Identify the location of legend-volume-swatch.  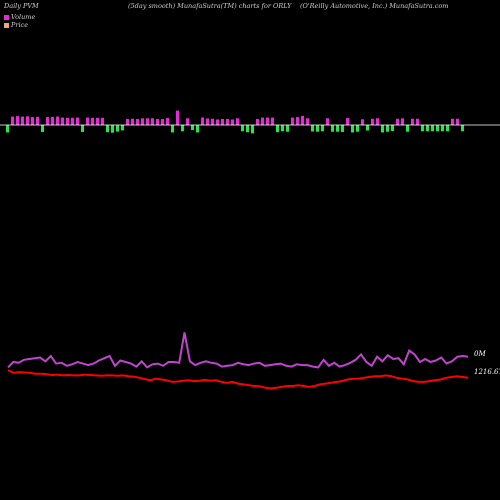
(6, 17).